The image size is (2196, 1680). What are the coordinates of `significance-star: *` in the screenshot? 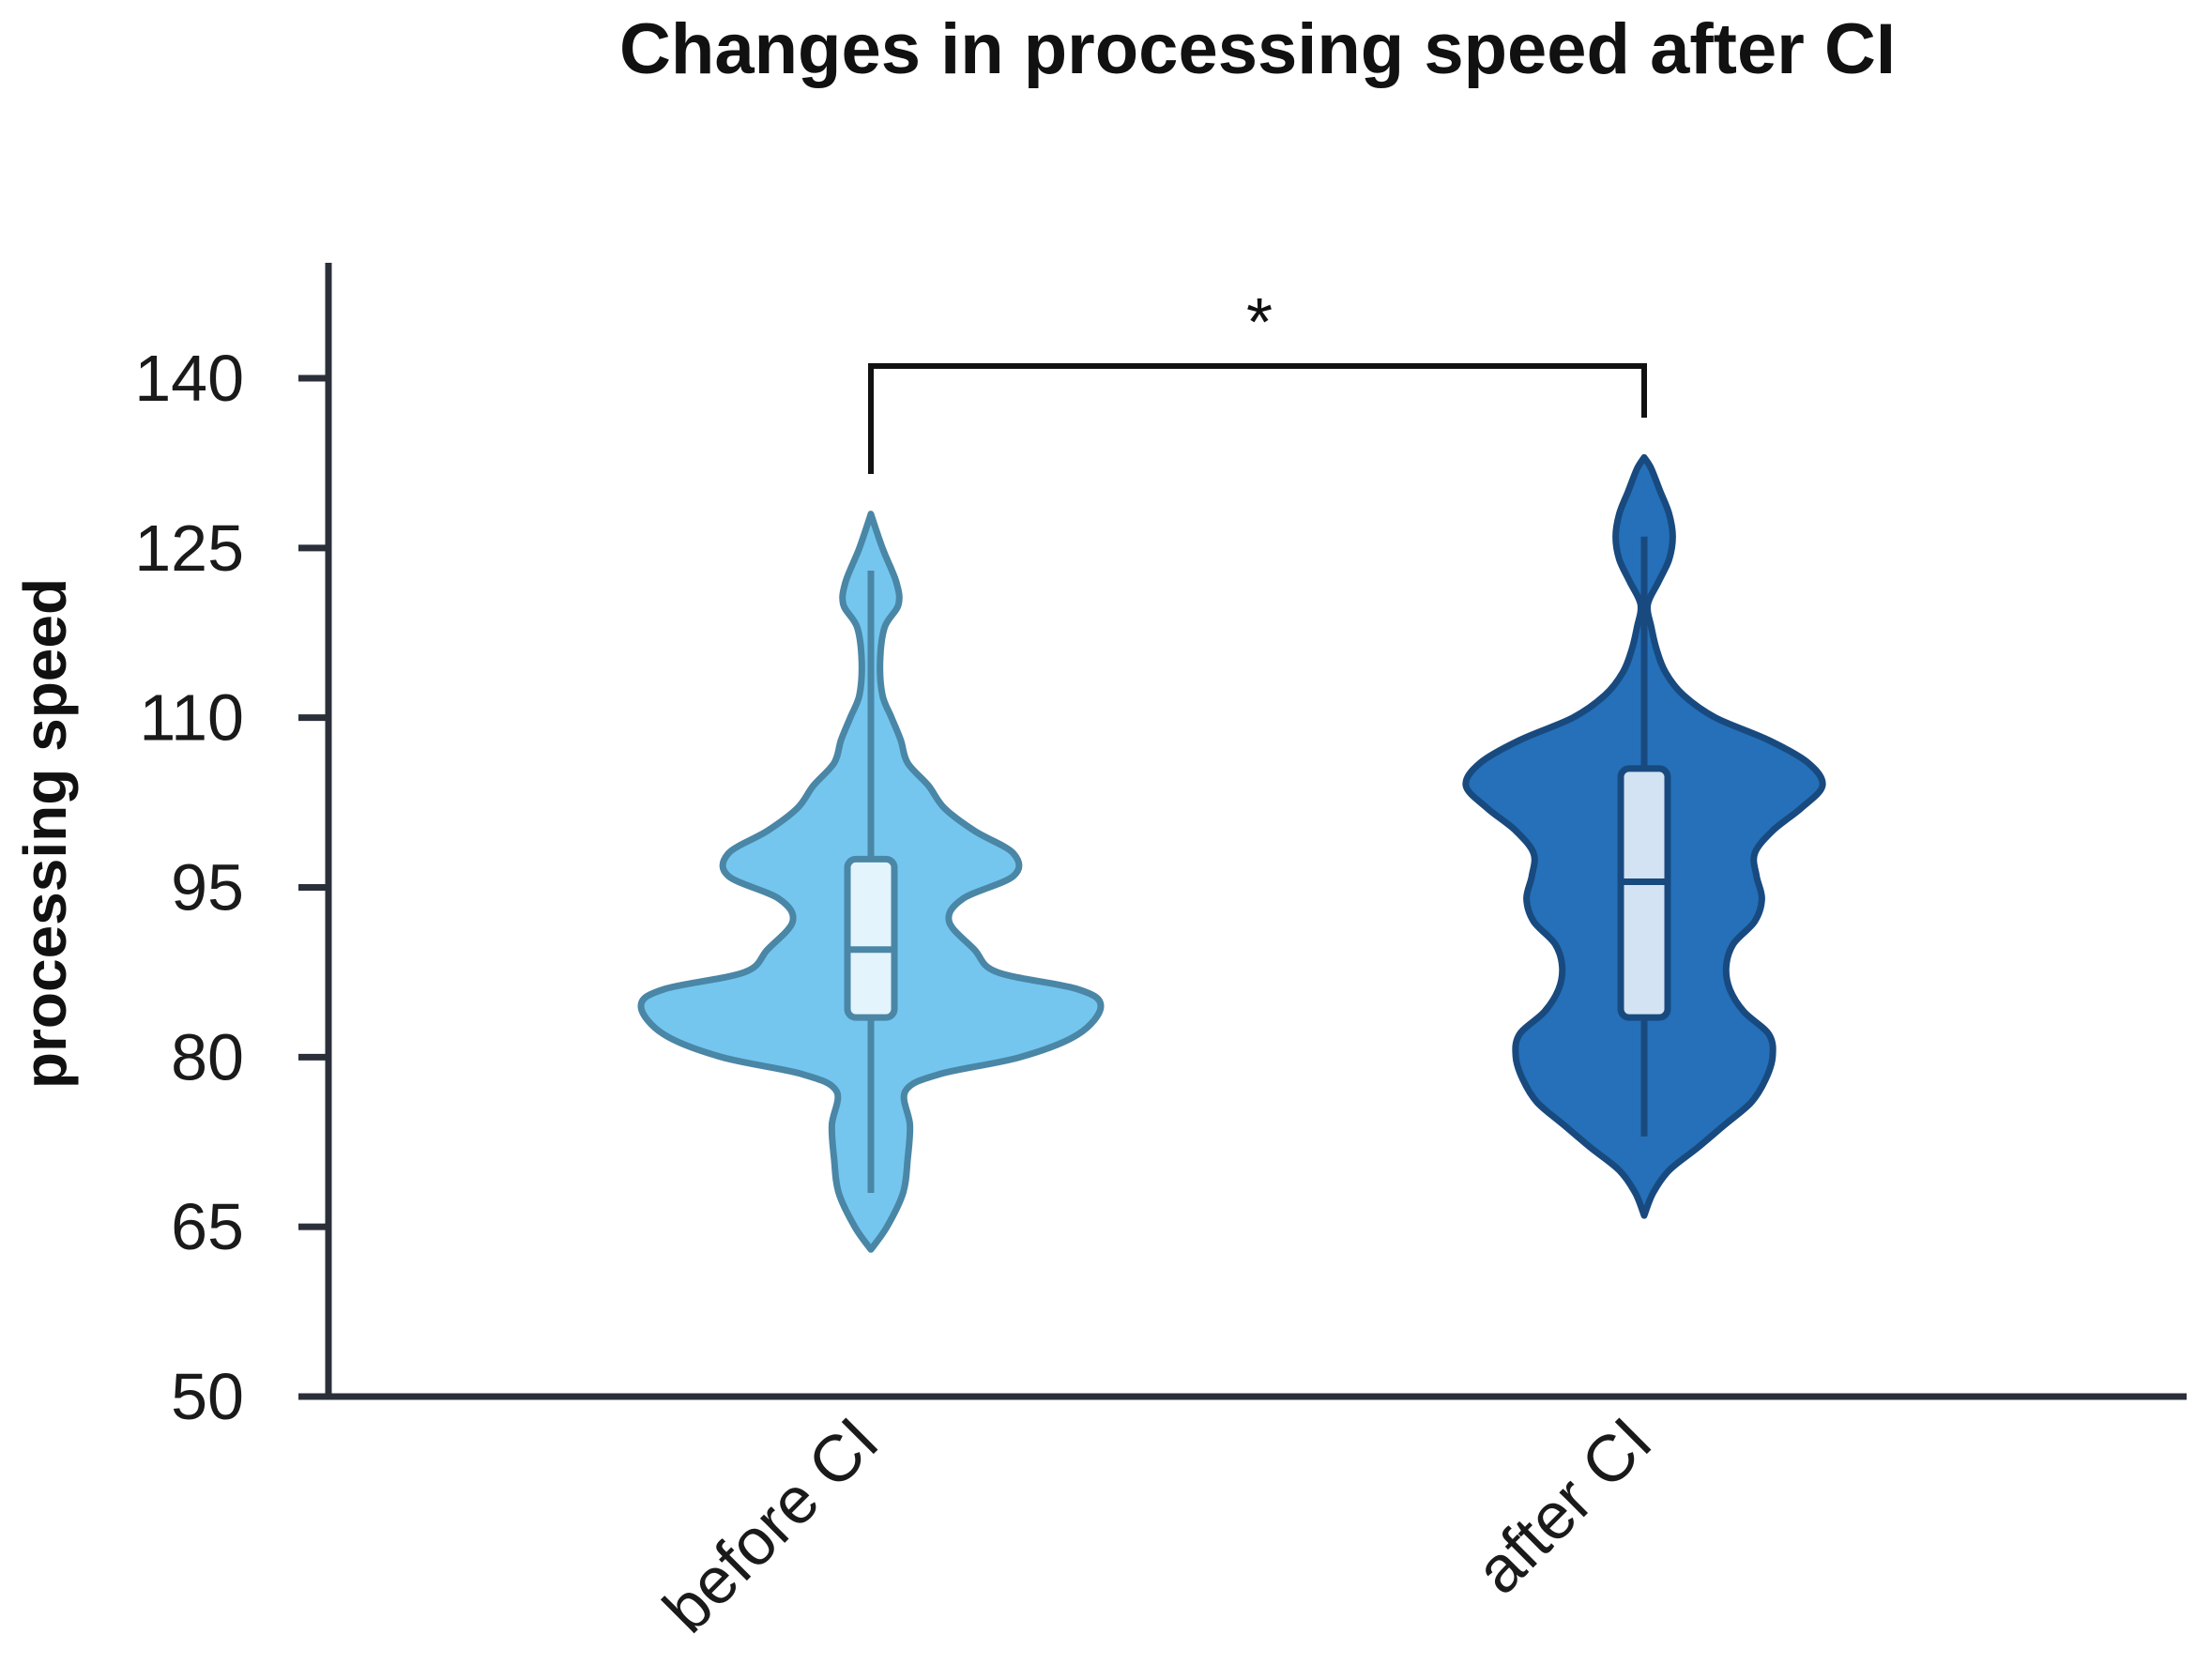 It's located at (1259, 322).